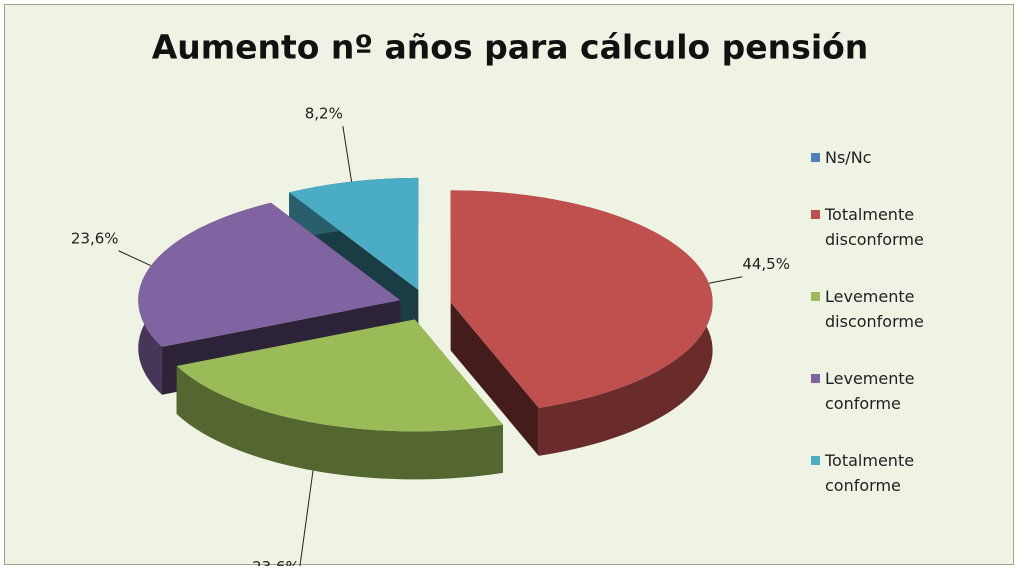 This screenshot has height=571, width=1020. I want to click on data-label: 44,5%, so click(766, 264).